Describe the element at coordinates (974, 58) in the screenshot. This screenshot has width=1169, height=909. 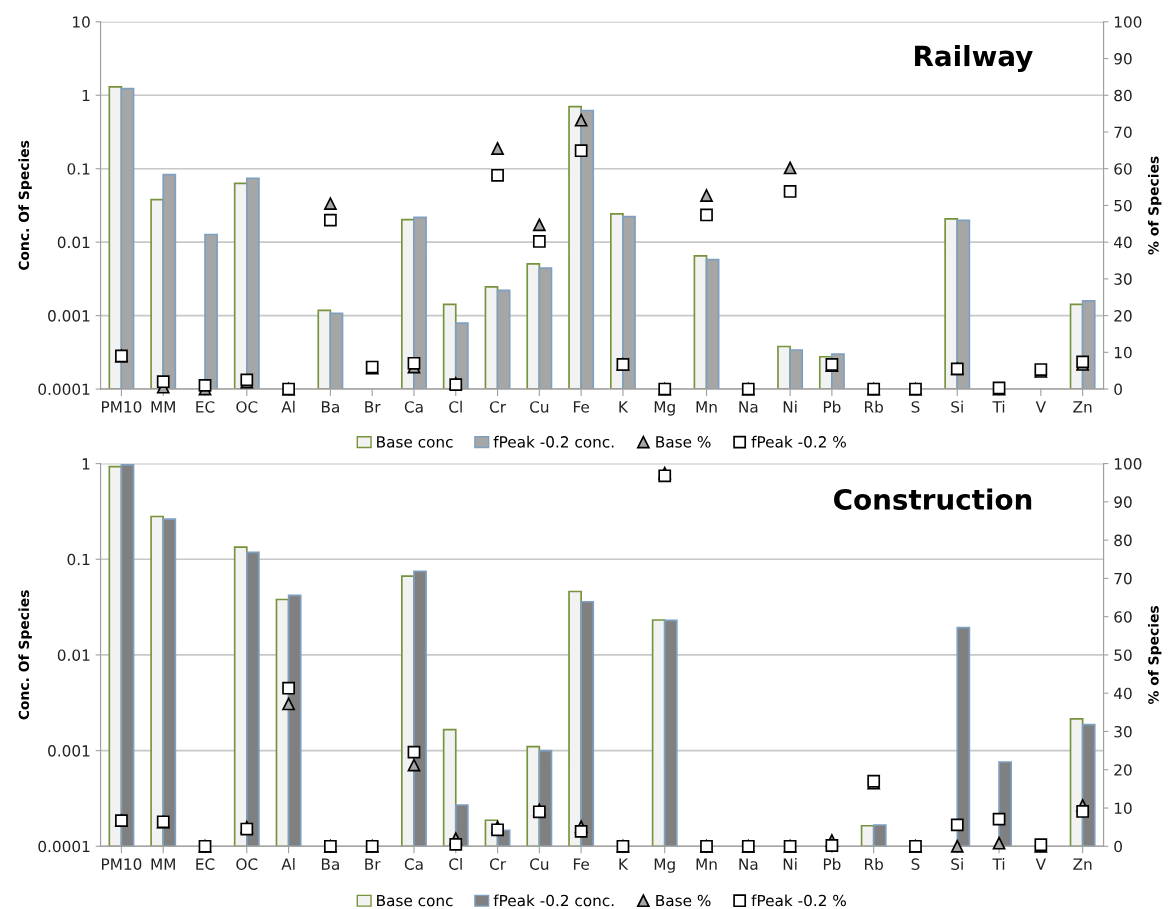
I see `text: Railway` at that location.